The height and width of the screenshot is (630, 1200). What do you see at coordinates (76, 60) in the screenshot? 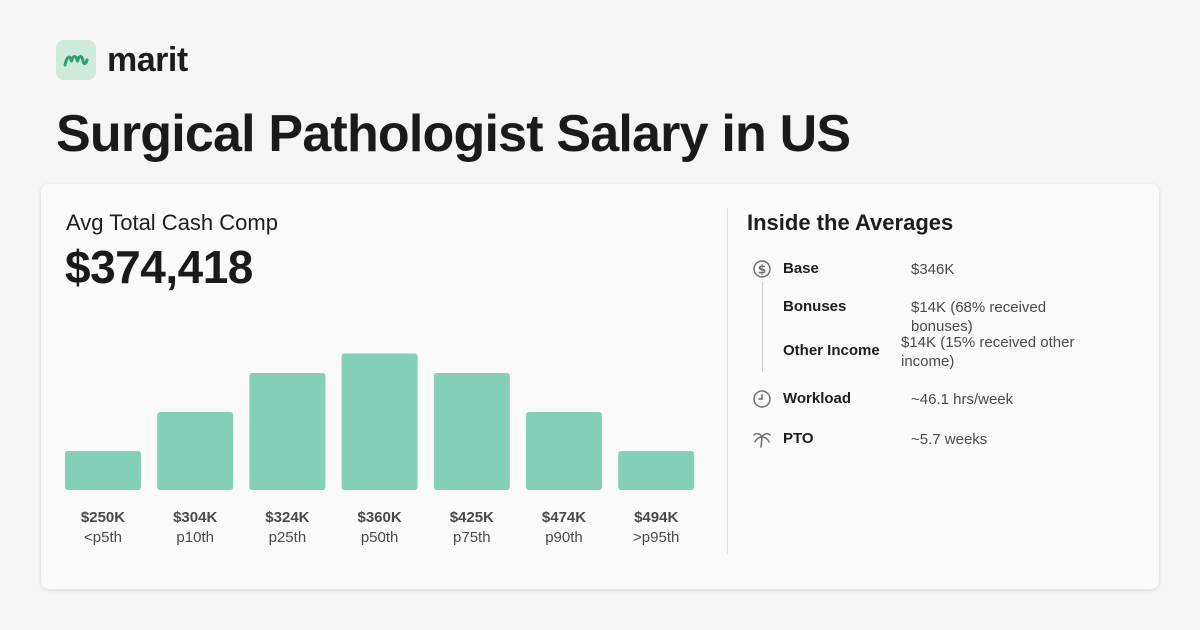
I see `marit-logo-icon` at bounding box center [76, 60].